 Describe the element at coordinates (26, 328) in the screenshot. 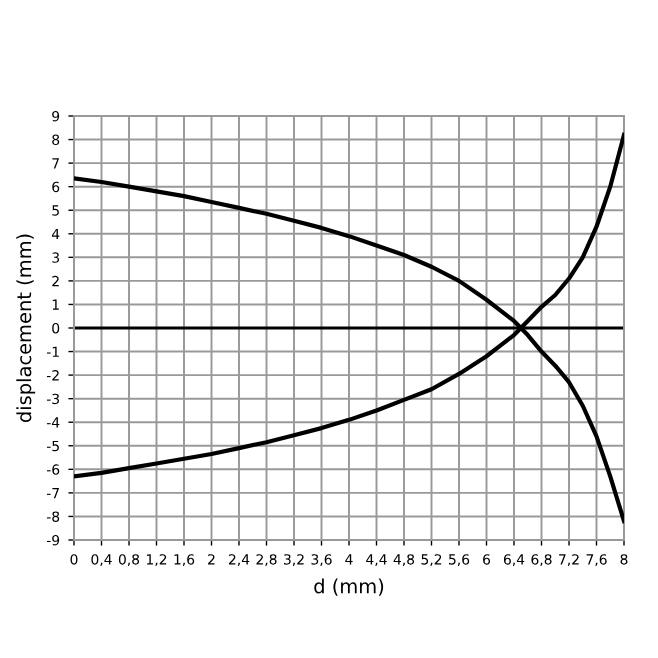

I see `y-axis-title: displacement (mm)` at that location.